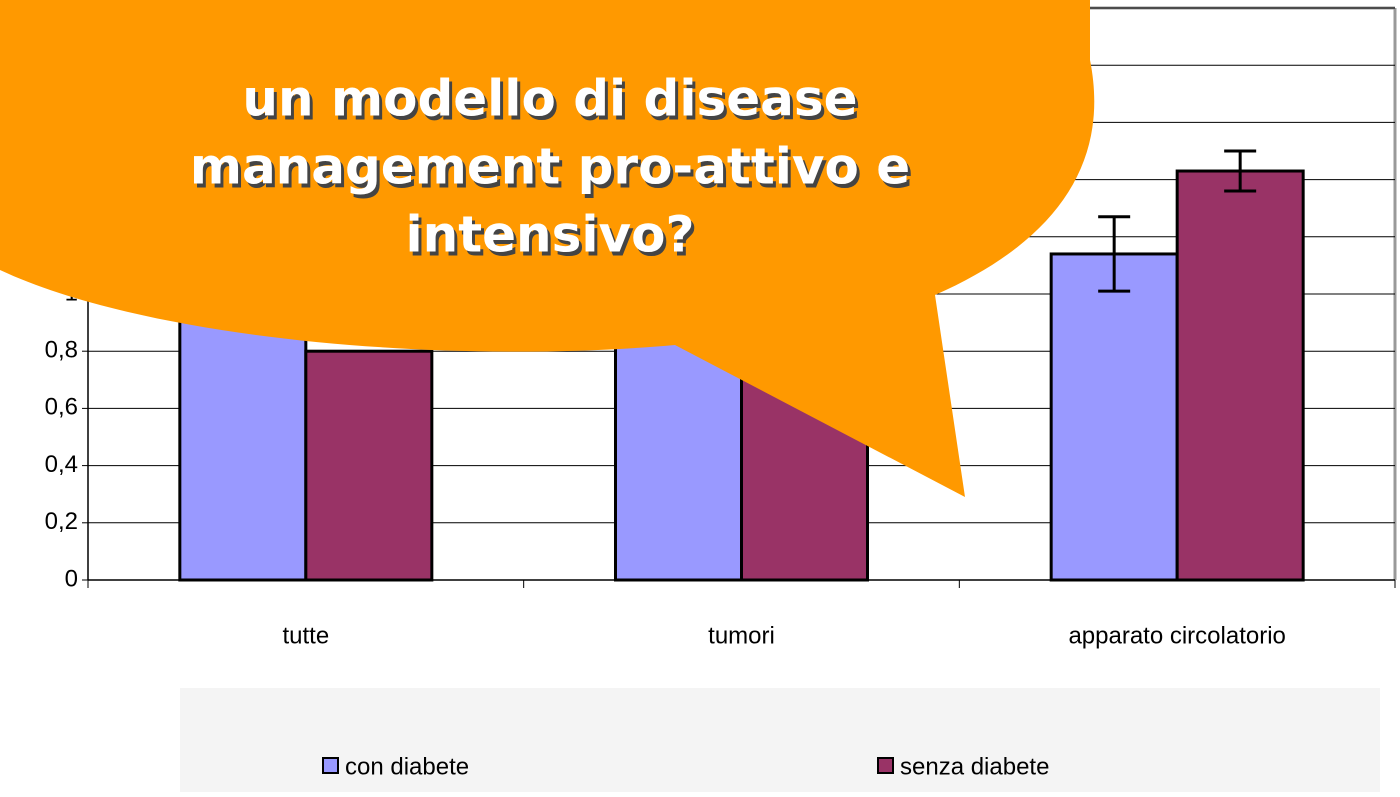 The width and height of the screenshot is (1400, 797). I want to click on callout-shadow: management pro-attivo e, so click(553, 171).